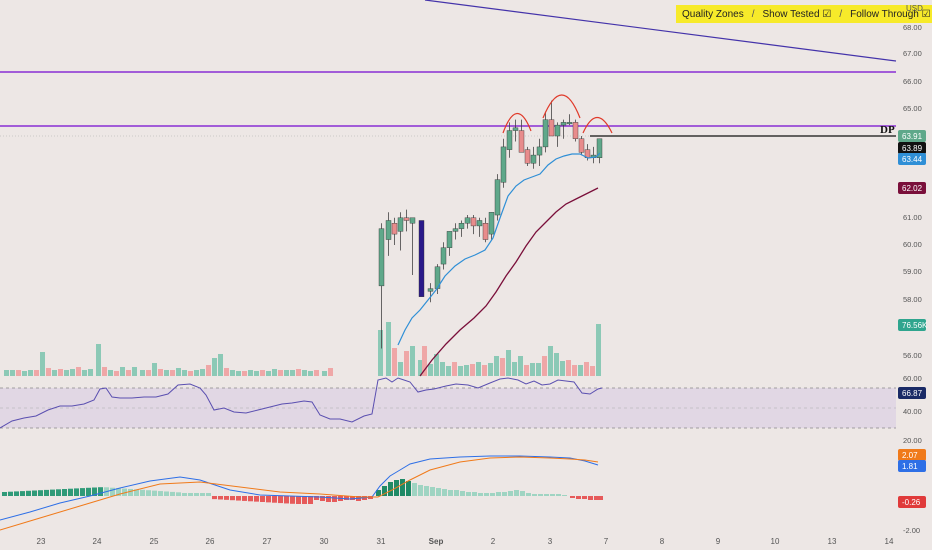  Describe the element at coordinates (912, 355) in the screenshot. I see `price-tick-label: 56.00` at that location.